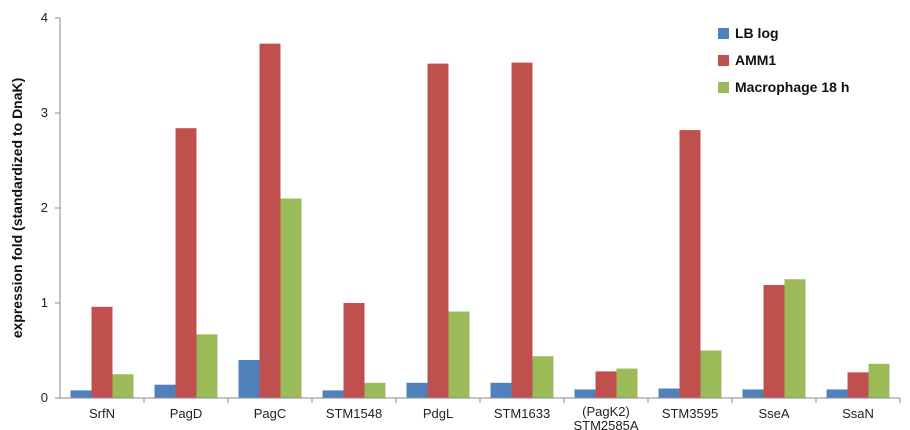  What do you see at coordinates (605, 424) in the screenshot?
I see `x-tick-label: STM2585A` at bounding box center [605, 424].